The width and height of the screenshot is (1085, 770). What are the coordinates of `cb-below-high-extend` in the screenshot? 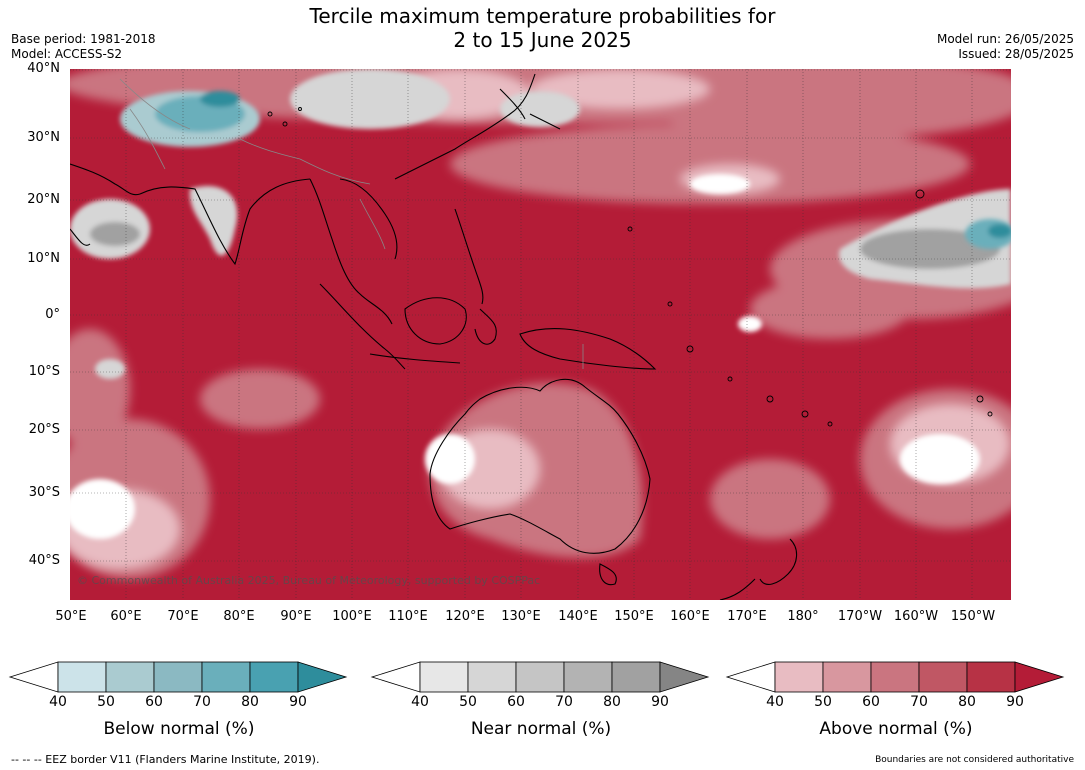 It's located at (322, 677).